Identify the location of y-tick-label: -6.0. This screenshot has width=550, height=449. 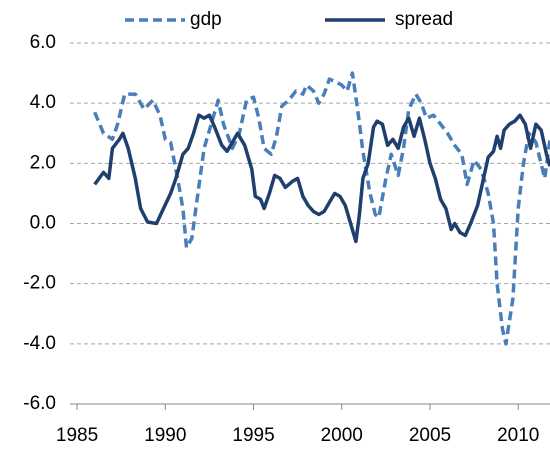
(39, 403).